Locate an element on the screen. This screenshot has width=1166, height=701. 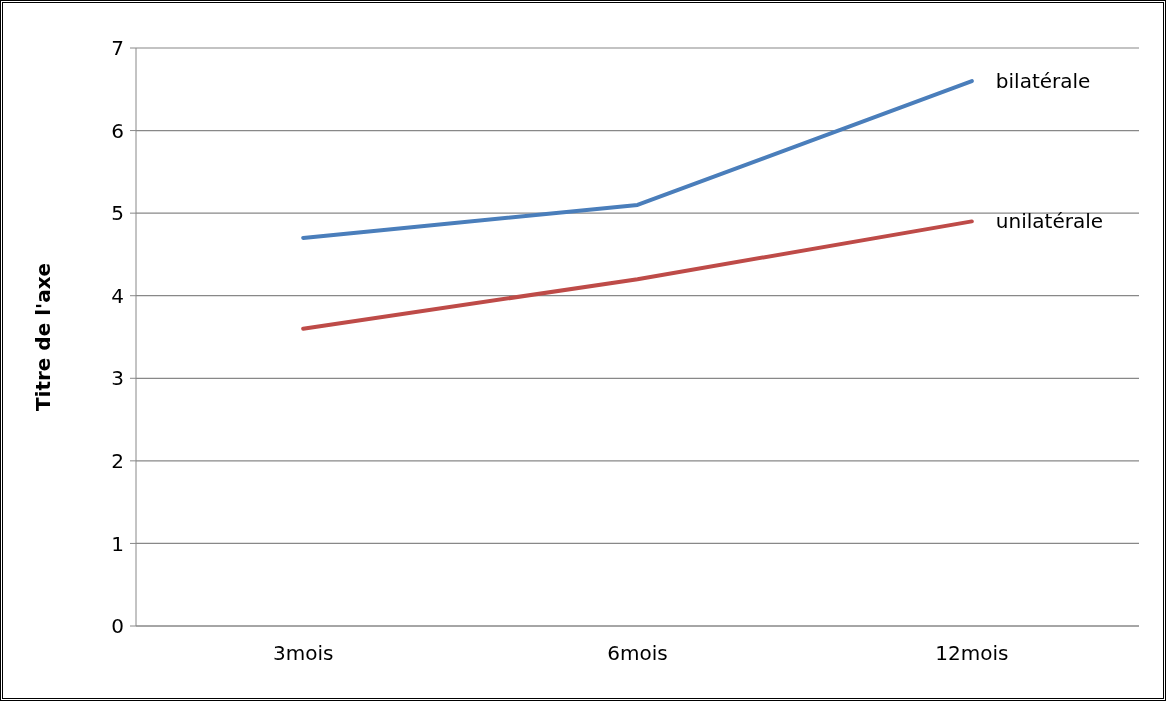
y-tick-label: 2 is located at coordinates (117, 460).